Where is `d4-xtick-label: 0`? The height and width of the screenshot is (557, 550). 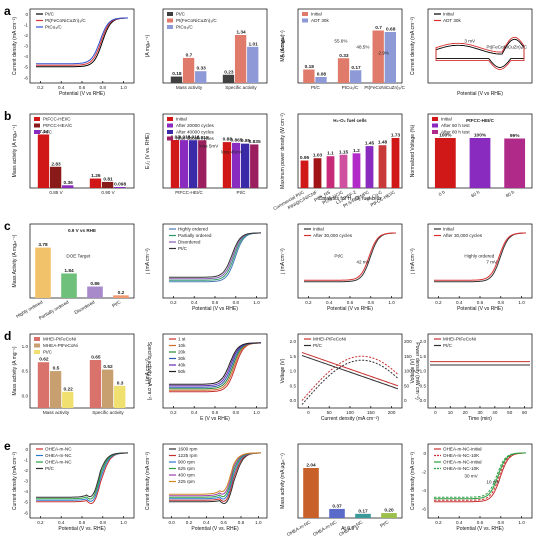 d4-xtick-label: 0 is located at coordinates (435, 412).